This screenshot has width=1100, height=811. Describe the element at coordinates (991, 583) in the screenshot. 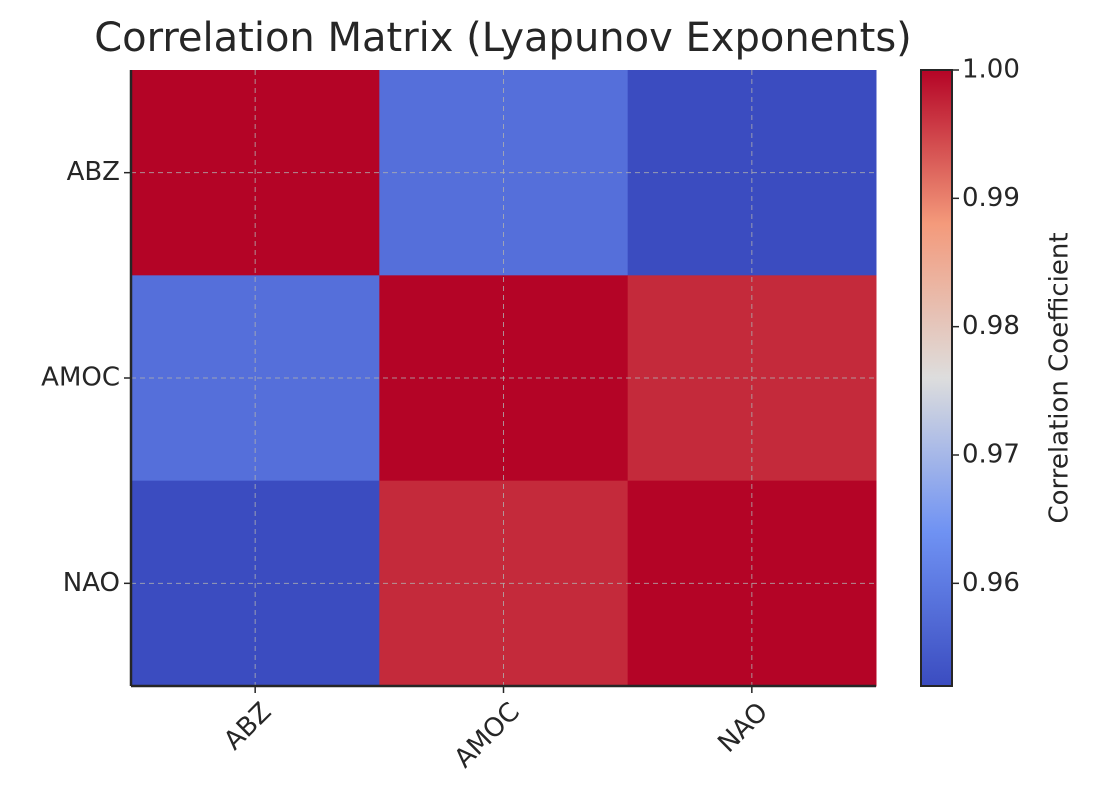

I see `colorbar-tick-label: 0.96` at that location.